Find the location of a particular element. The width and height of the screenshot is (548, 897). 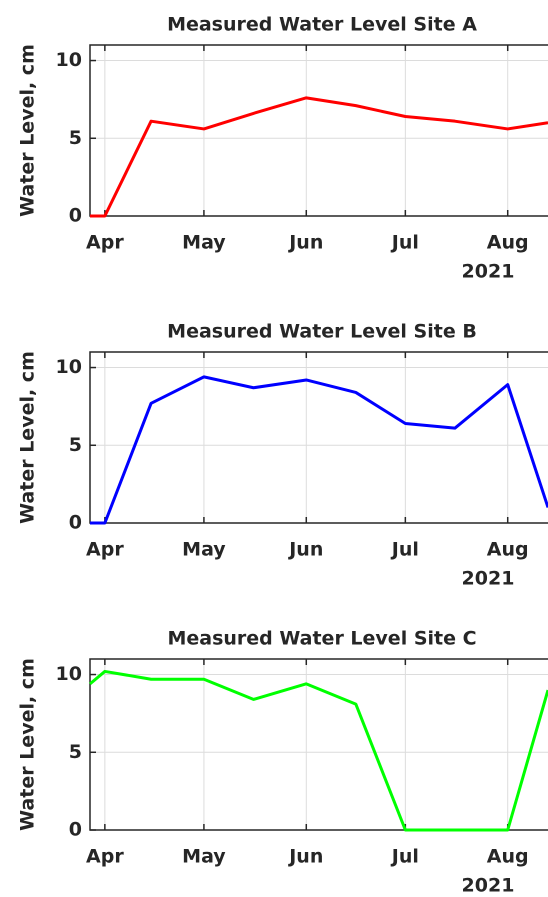

chart-title: Measured Water Level Site C is located at coordinates (321, 639).